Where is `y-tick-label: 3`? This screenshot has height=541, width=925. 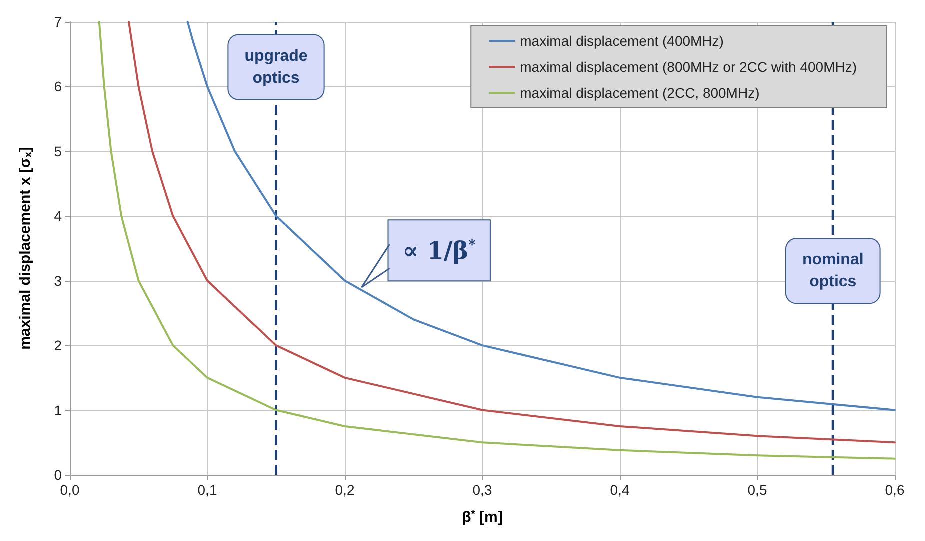
y-tick-label: 3 is located at coordinates (58, 280).